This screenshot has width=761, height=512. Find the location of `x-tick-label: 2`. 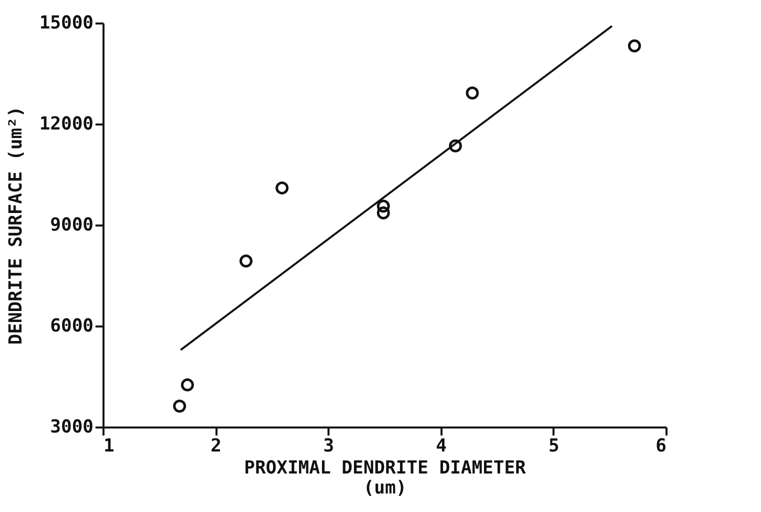

x-tick-label: 2 is located at coordinates (216, 446).